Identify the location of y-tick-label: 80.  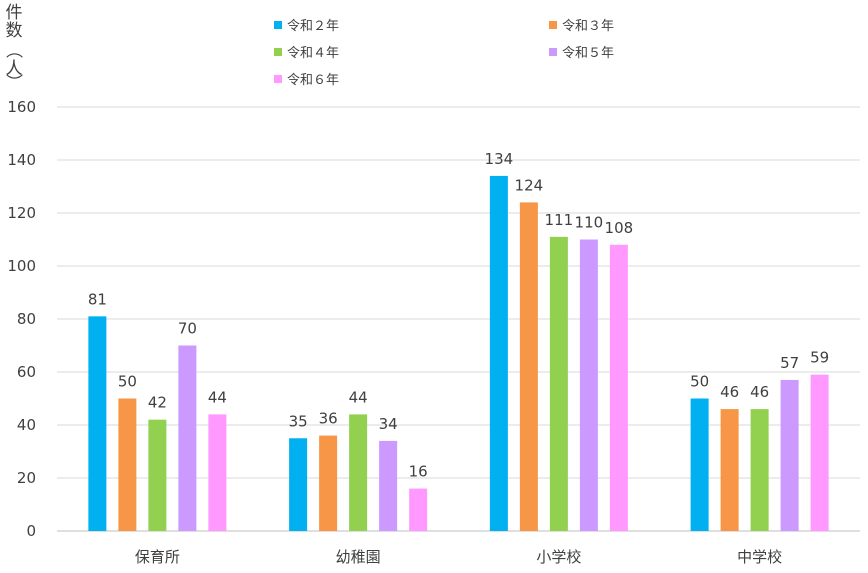
(26, 319).